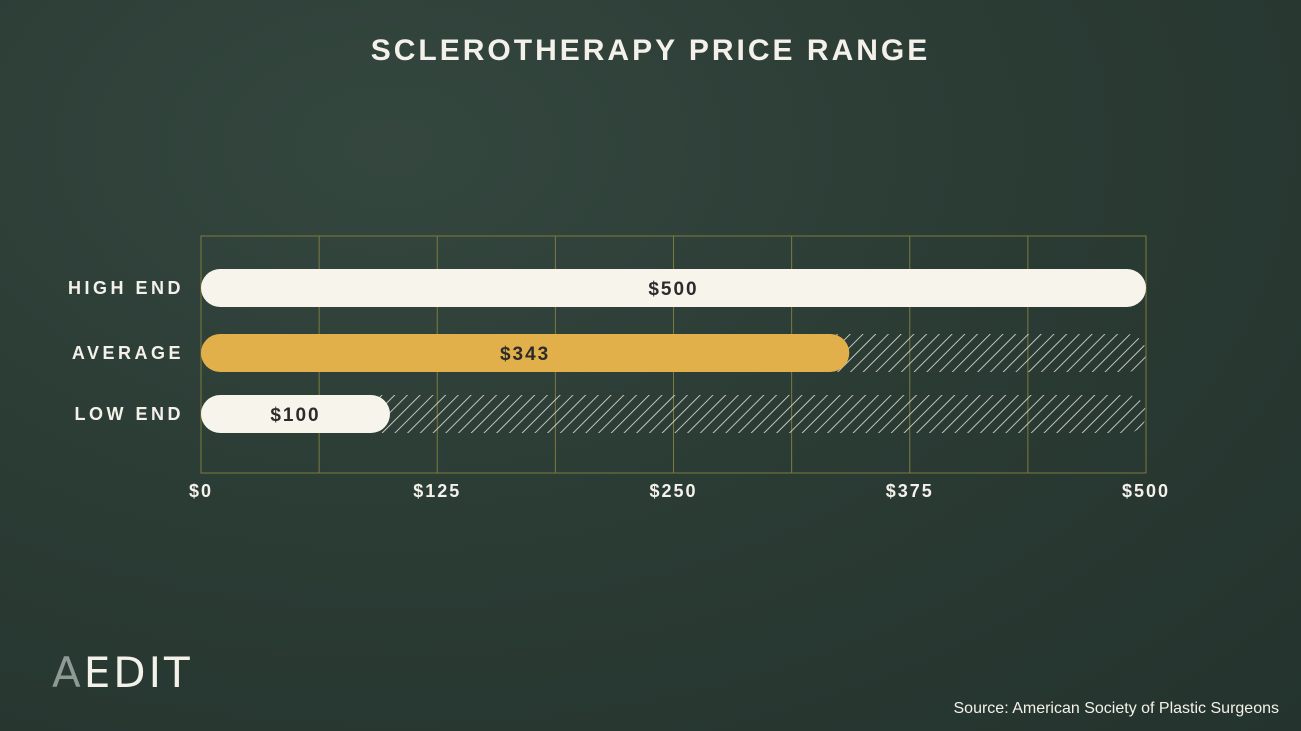  What do you see at coordinates (122, 672) in the screenshot?
I see `brand-logo: AEDIT` at bounding box center [122, 672].